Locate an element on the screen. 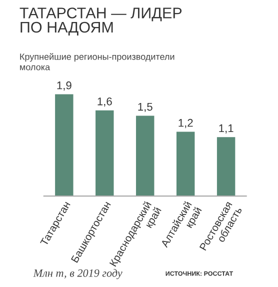 This screenshot has height=287, width=278. data-label: 1,9 is located at coordinates (64, 86).